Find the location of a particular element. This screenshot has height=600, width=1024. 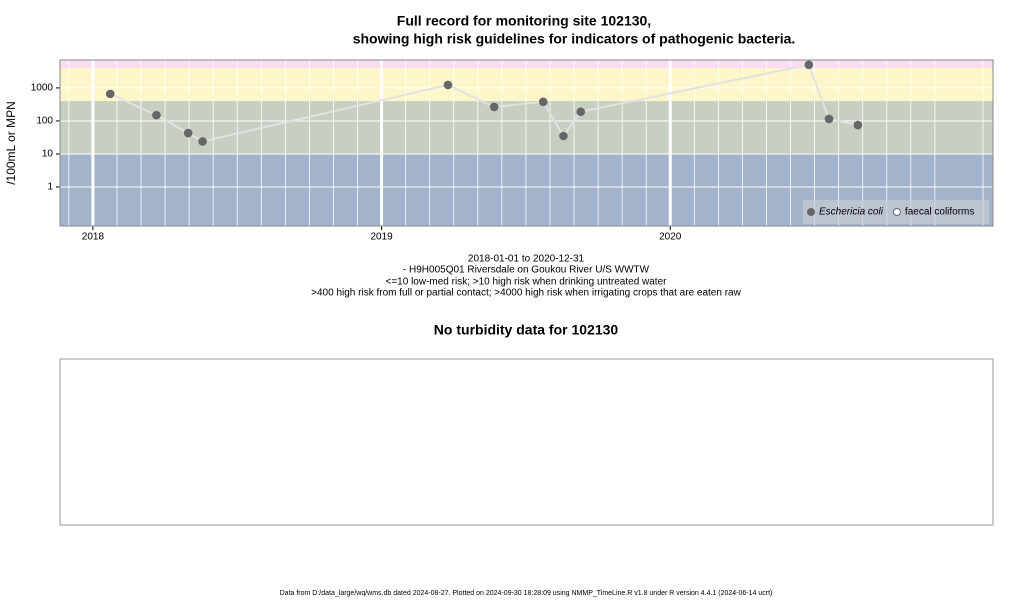

y-tick-label: 100 is located at coordinates (44, 121).